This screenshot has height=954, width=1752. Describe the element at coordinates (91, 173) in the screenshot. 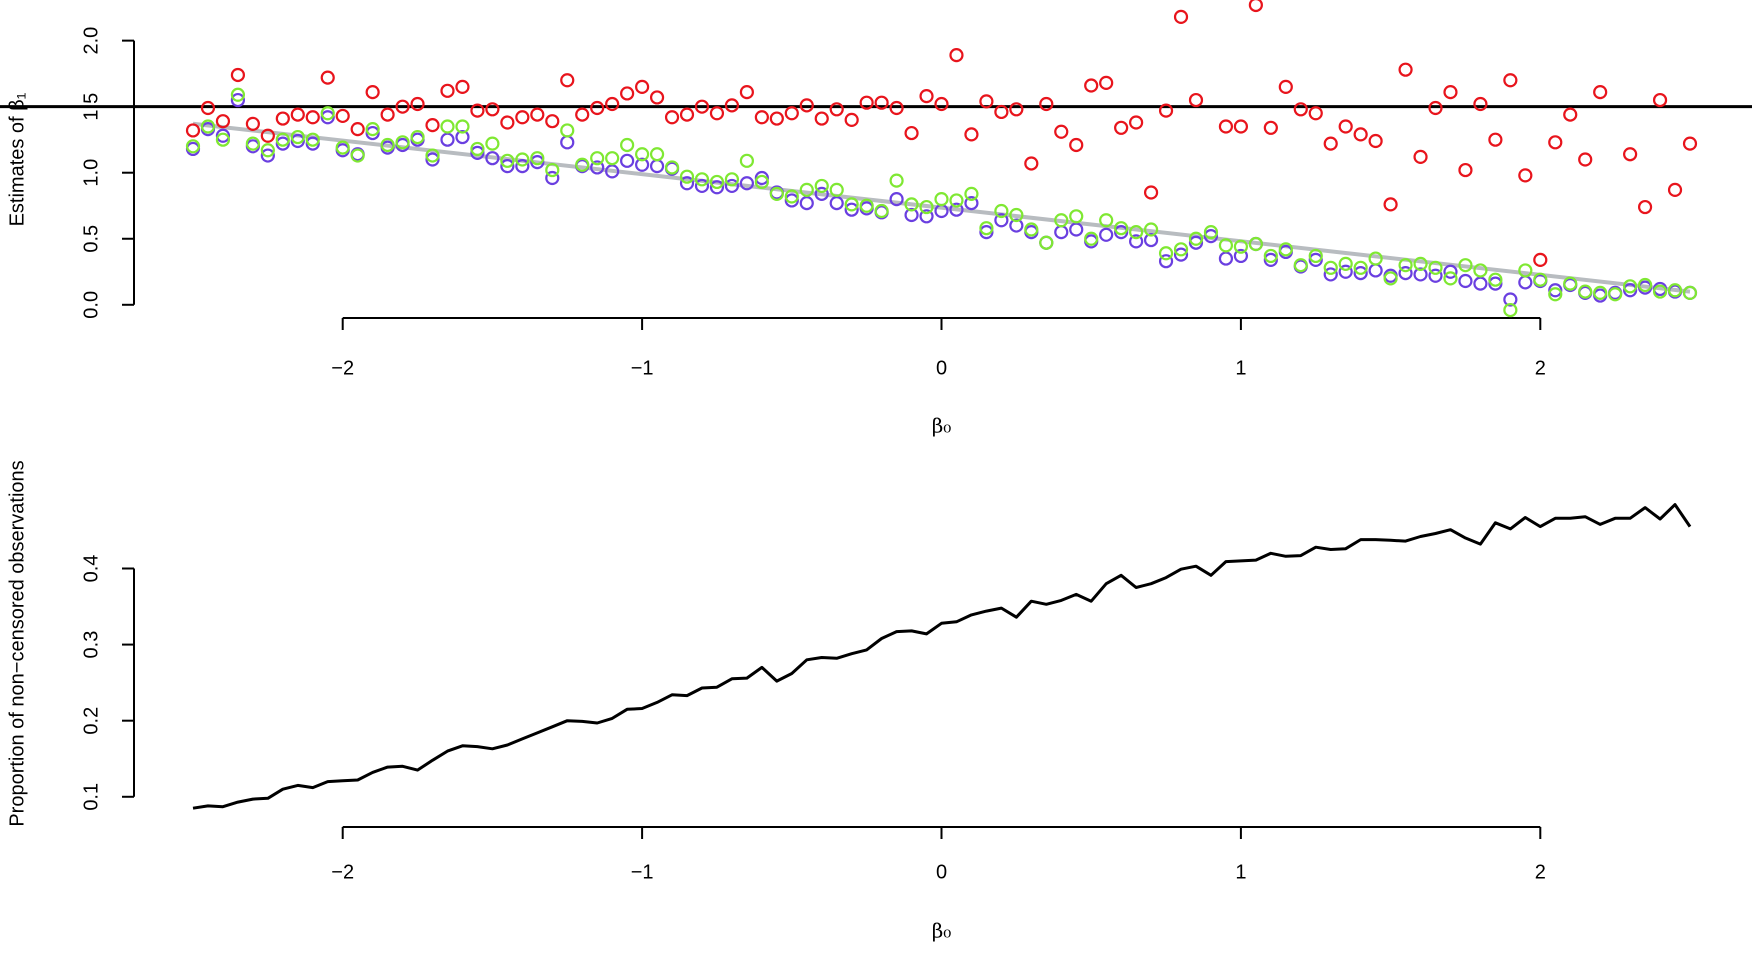

I see `y-tick-label: 1.0` at that location.